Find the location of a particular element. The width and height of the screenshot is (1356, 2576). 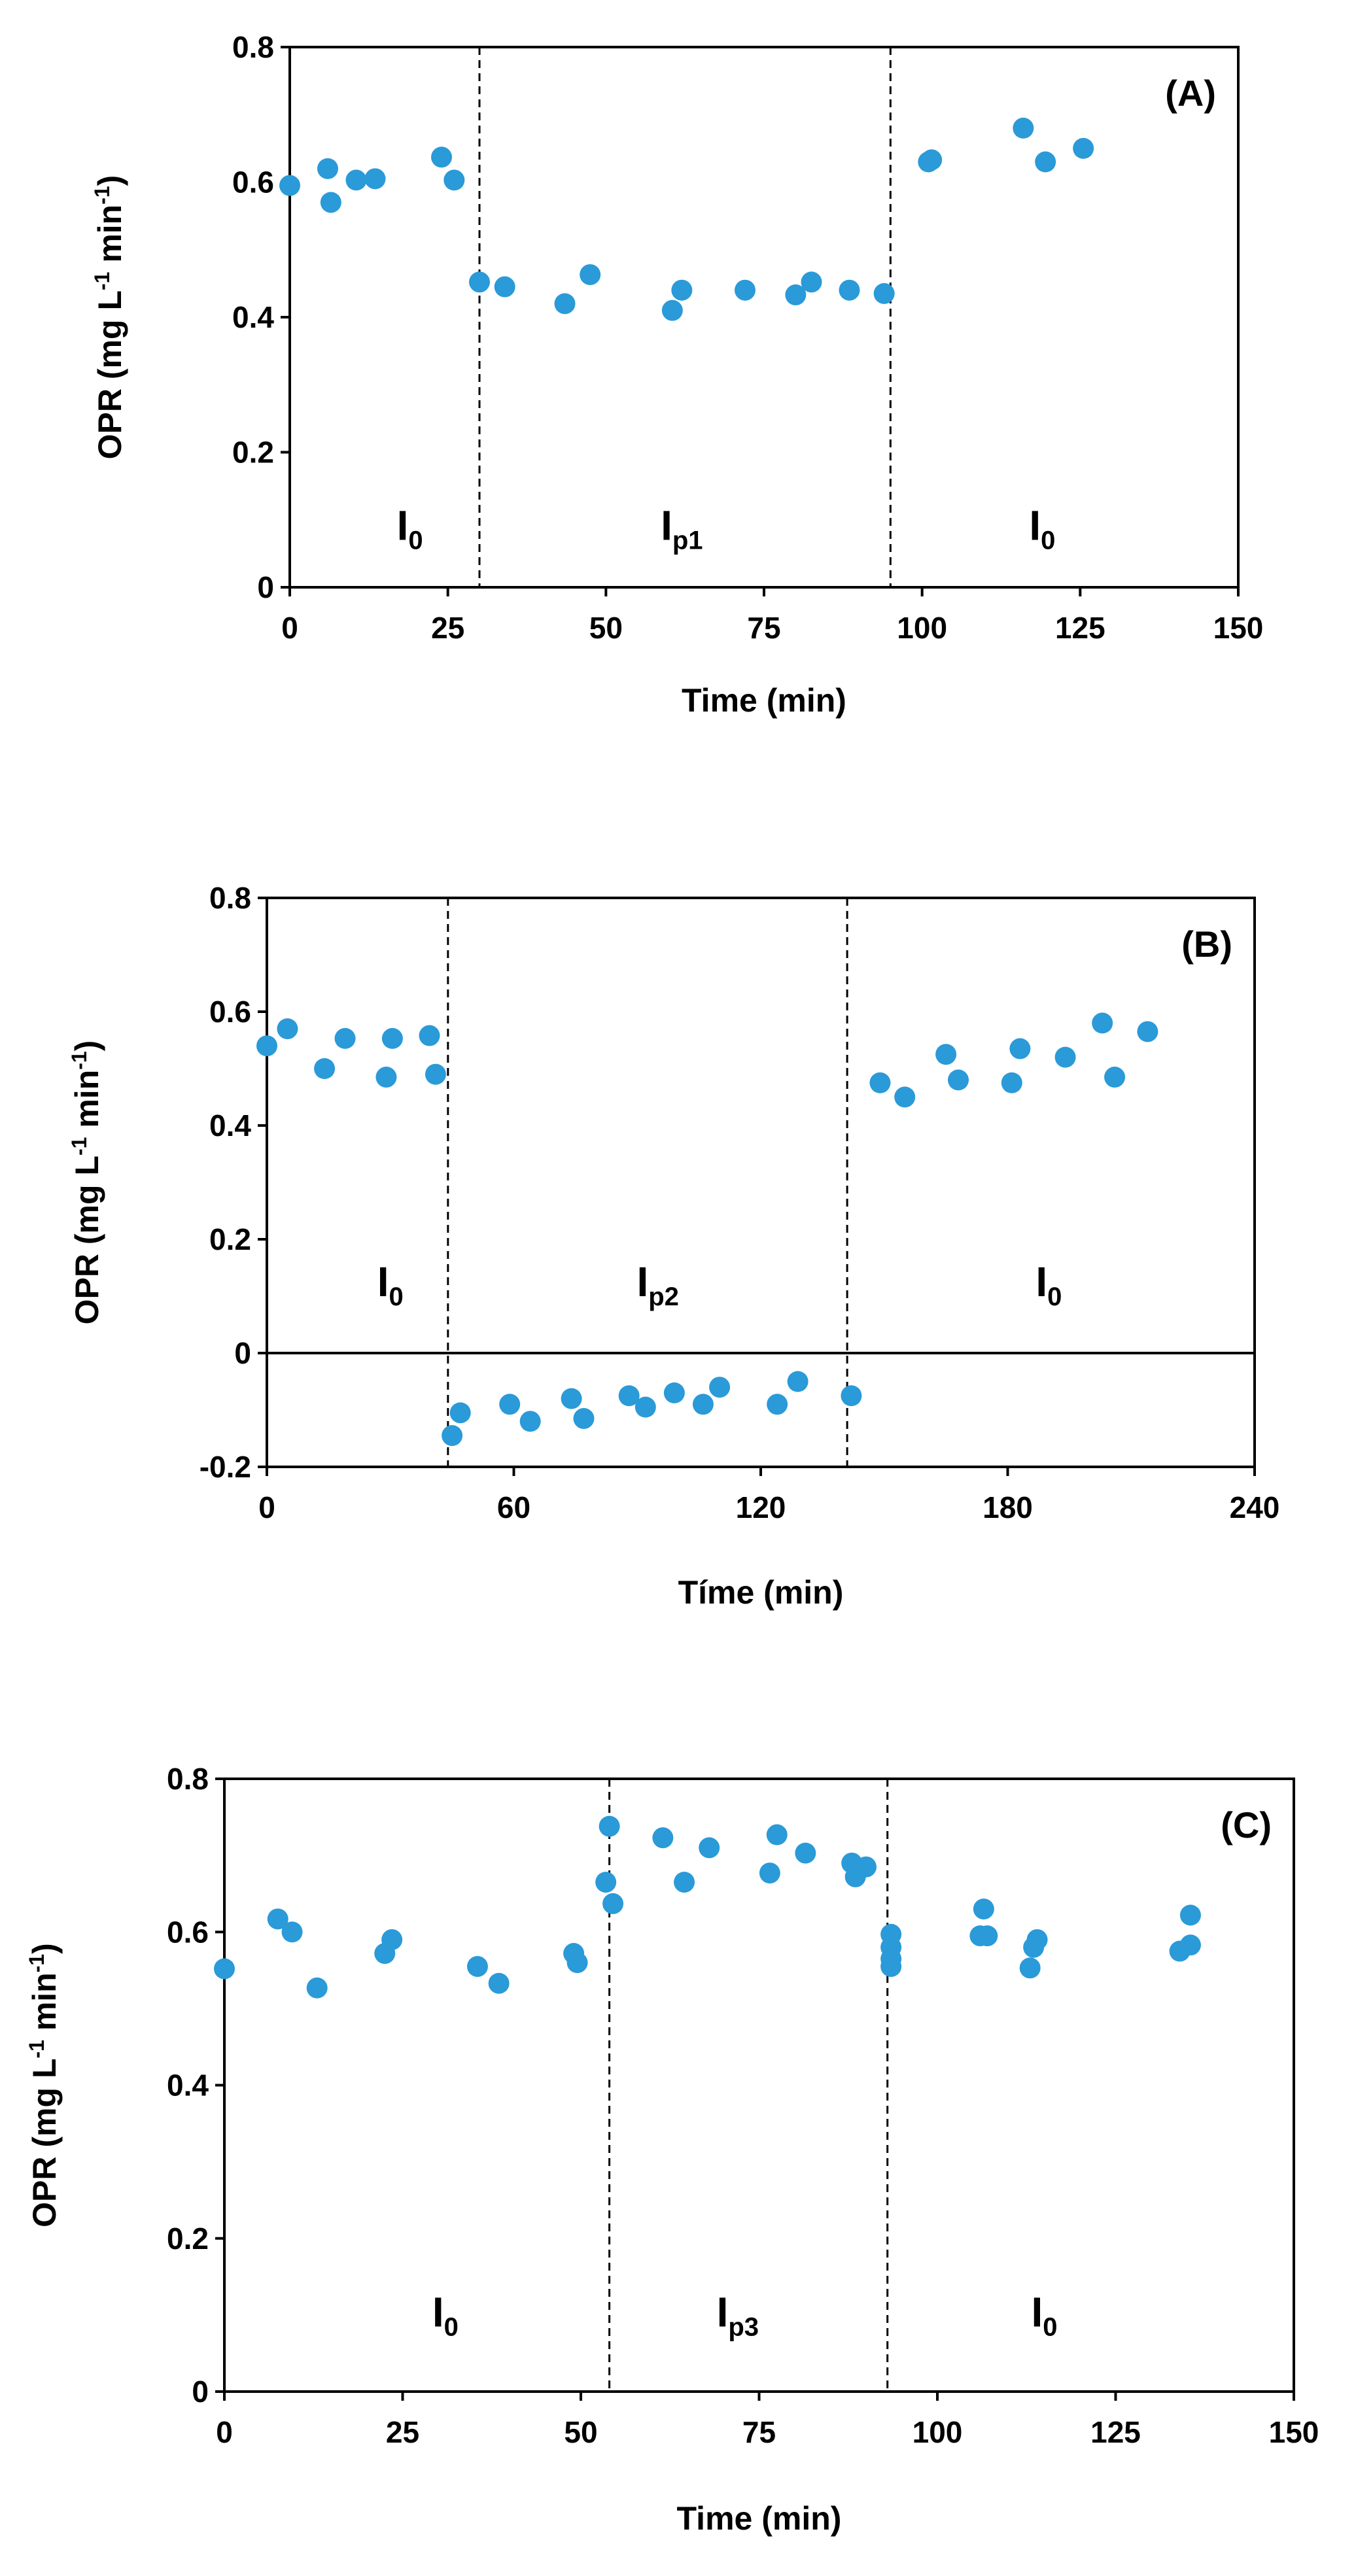

y-tick-label: -0.2 is located at coordinates (225, 1467).